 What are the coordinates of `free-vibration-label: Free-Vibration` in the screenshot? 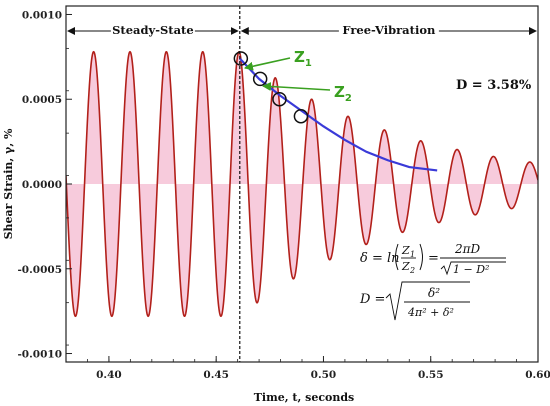 It's located at (389, 30).